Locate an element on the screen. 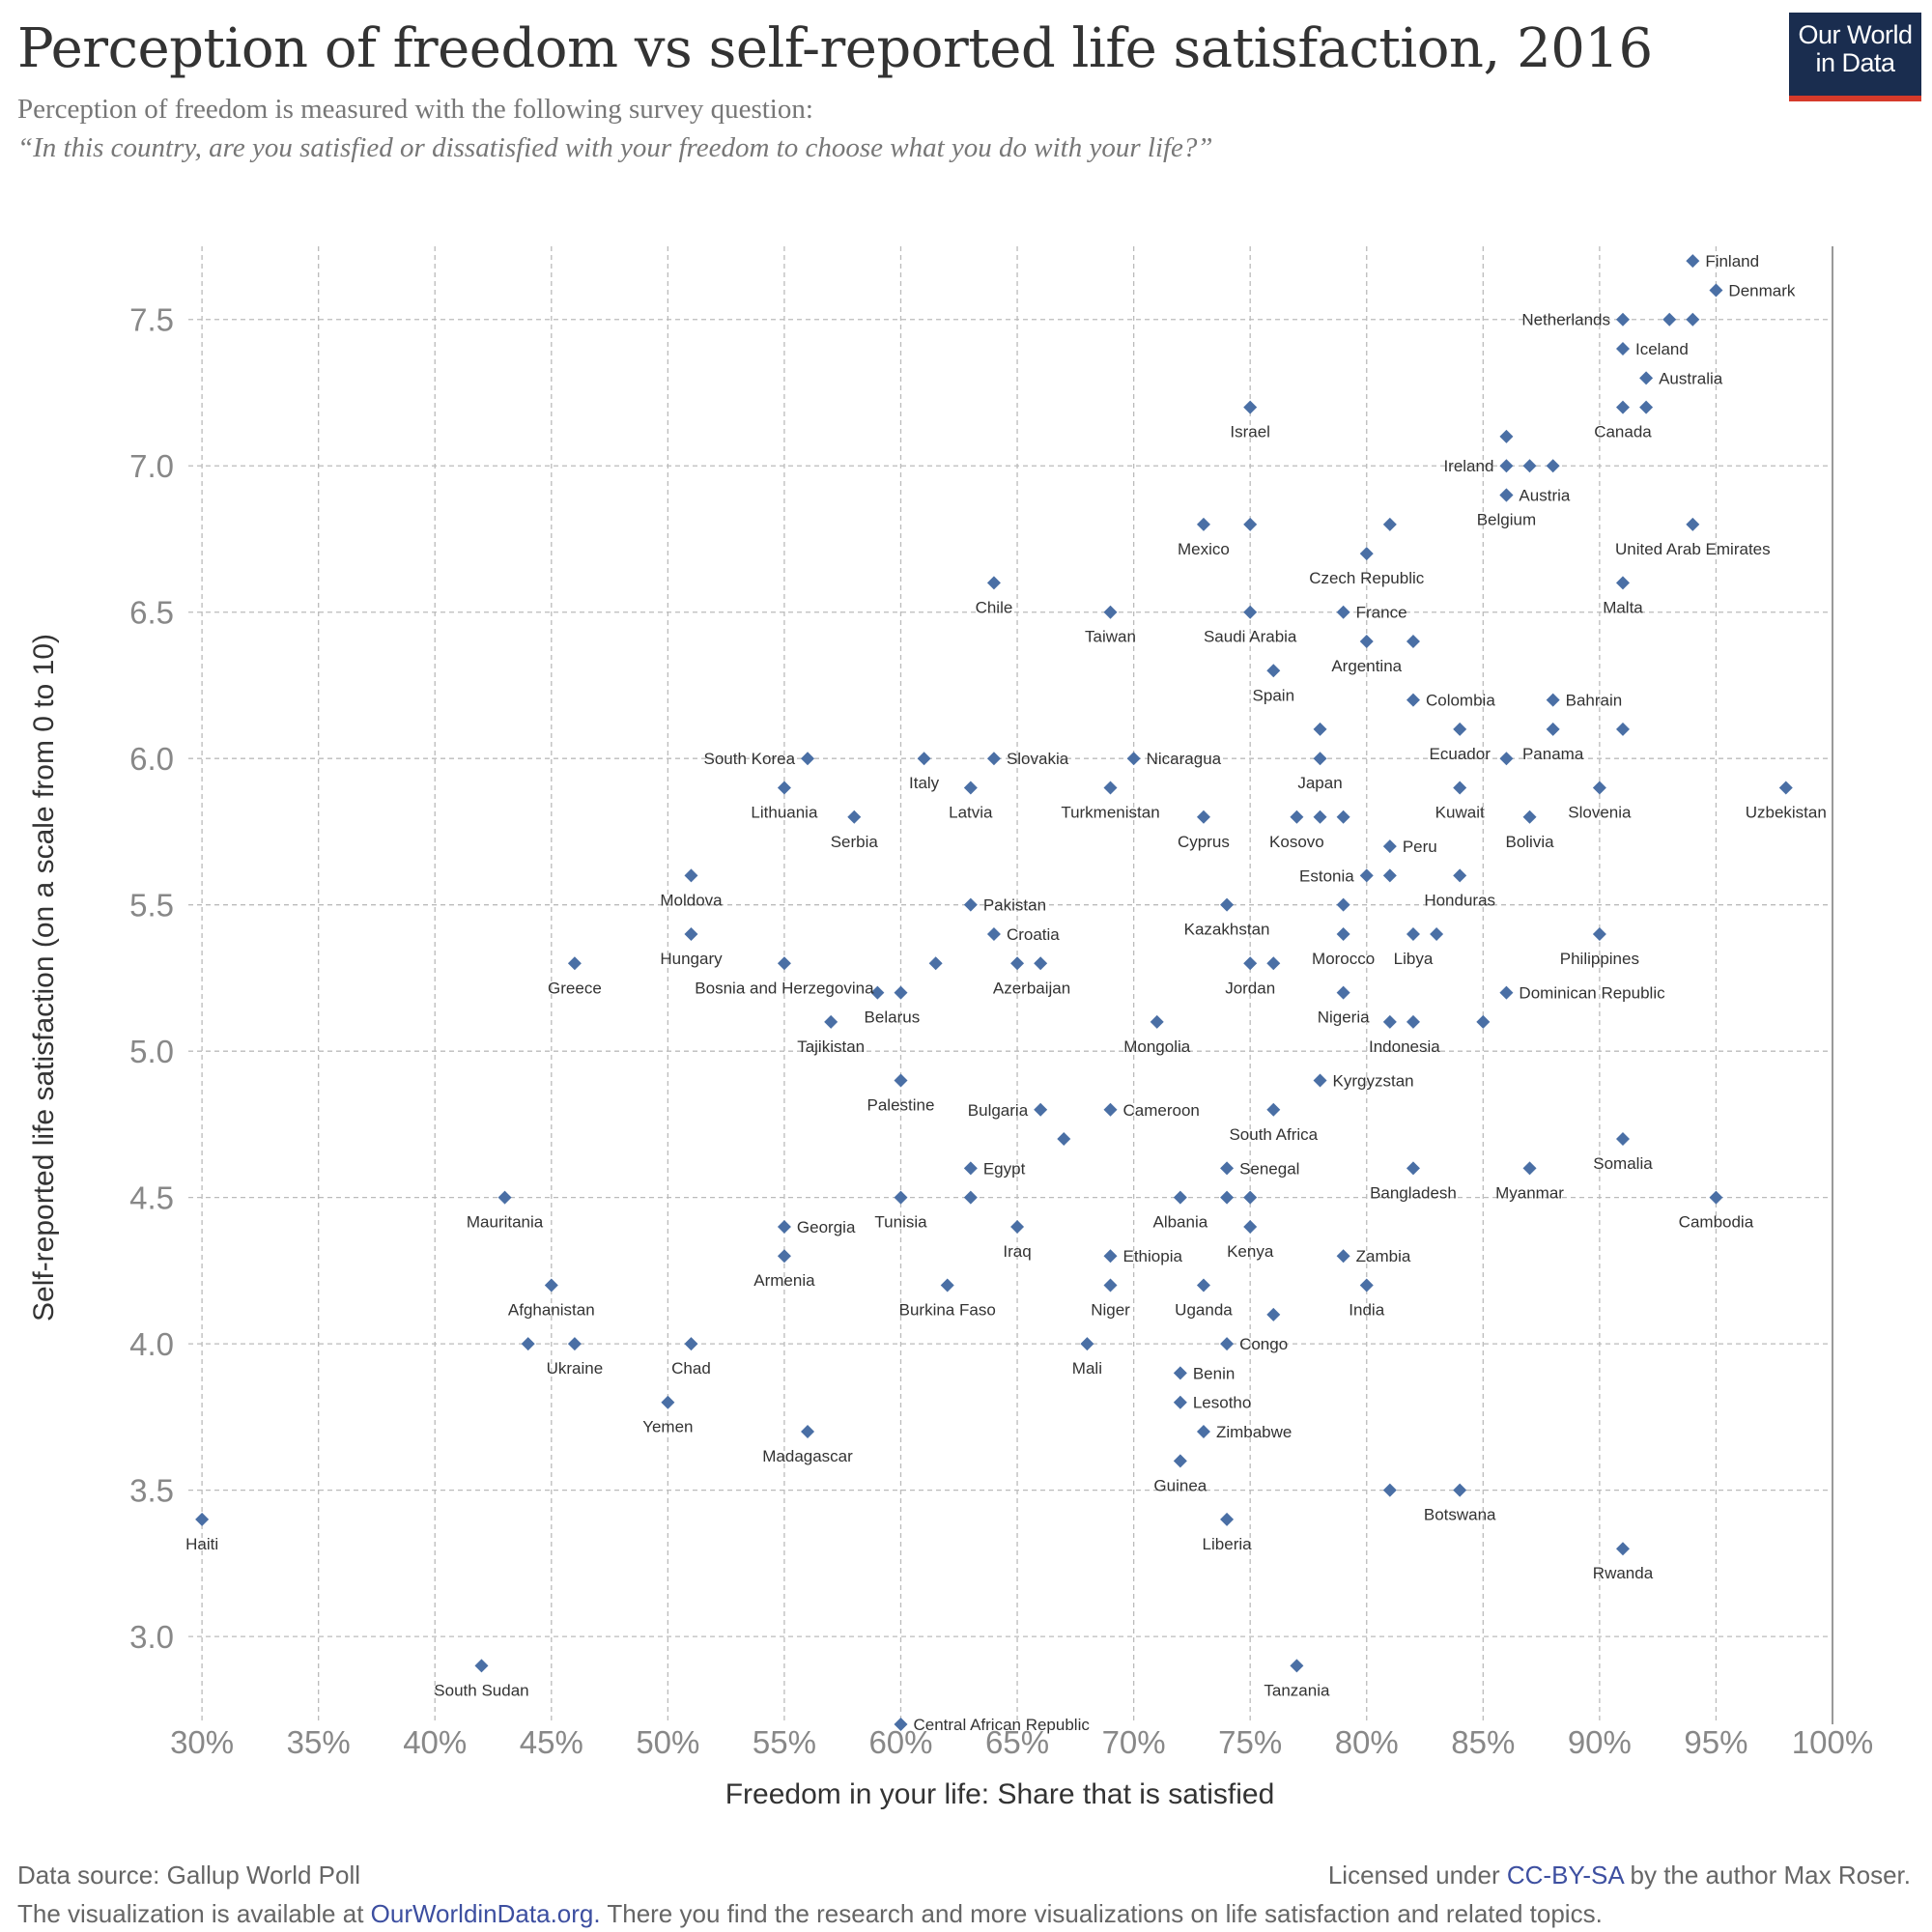 The image size is (1932, 1932). data-point-netherlands is located at coordinates (1622, 319).